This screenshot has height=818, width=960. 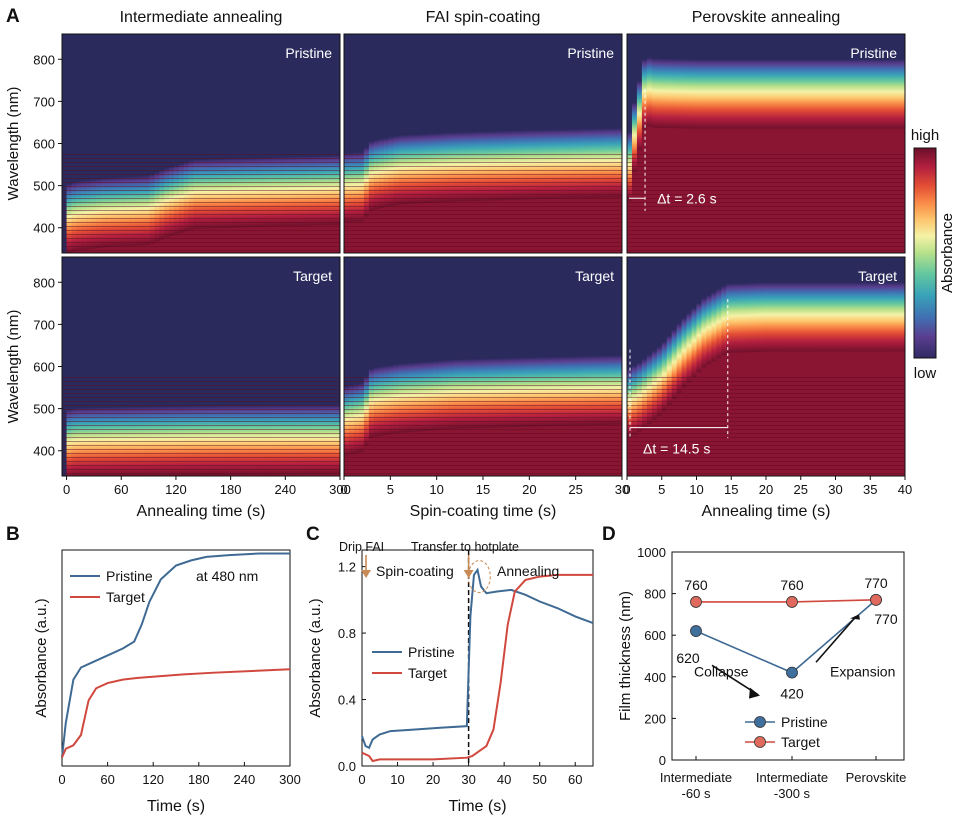 I want to click on x-tick-label: 25, so click(x=801, y=489).